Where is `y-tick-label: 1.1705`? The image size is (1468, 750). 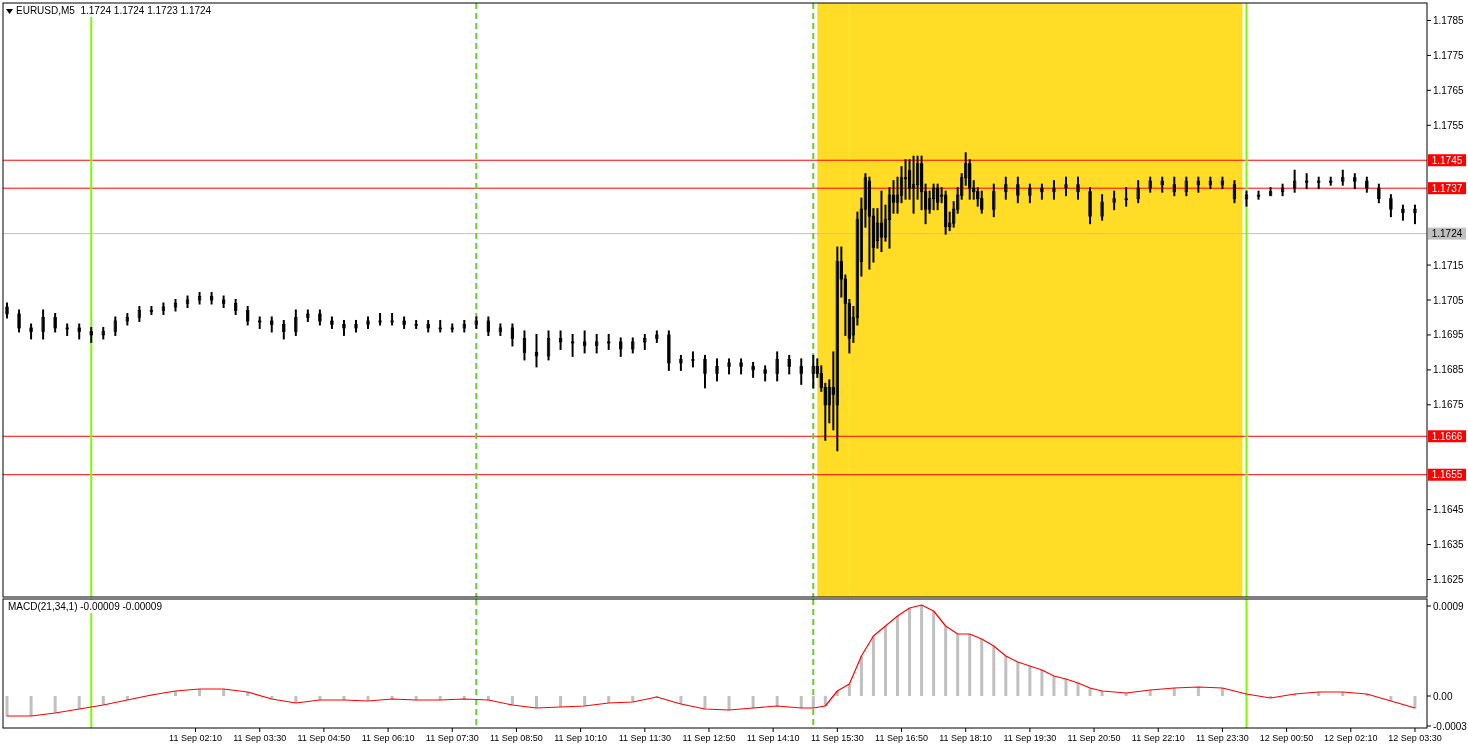
y-tick-label: 1.1705 is located at coordinates (1449, 300).